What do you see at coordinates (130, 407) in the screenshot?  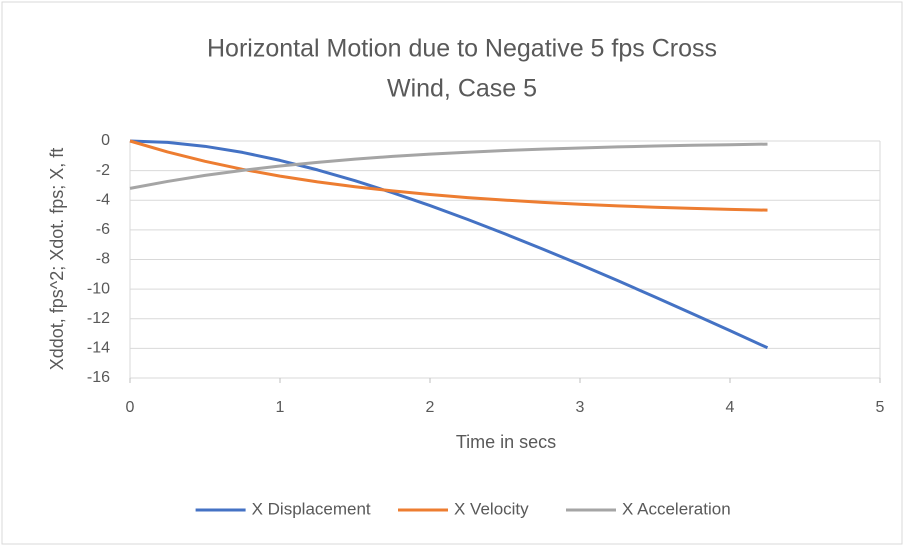 I see `x-tick-label: 0` at bounding box center [130, 407].